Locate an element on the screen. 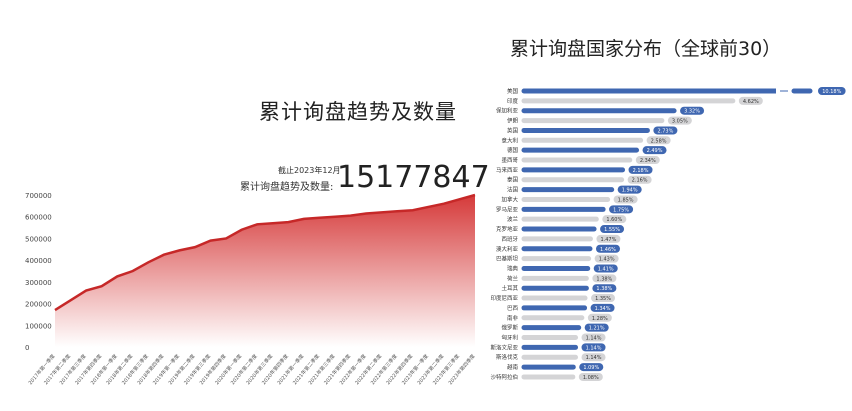 The height and width of the screenshot is (411, 852). data-label: 1.43% is located at coordinates (607, 260).